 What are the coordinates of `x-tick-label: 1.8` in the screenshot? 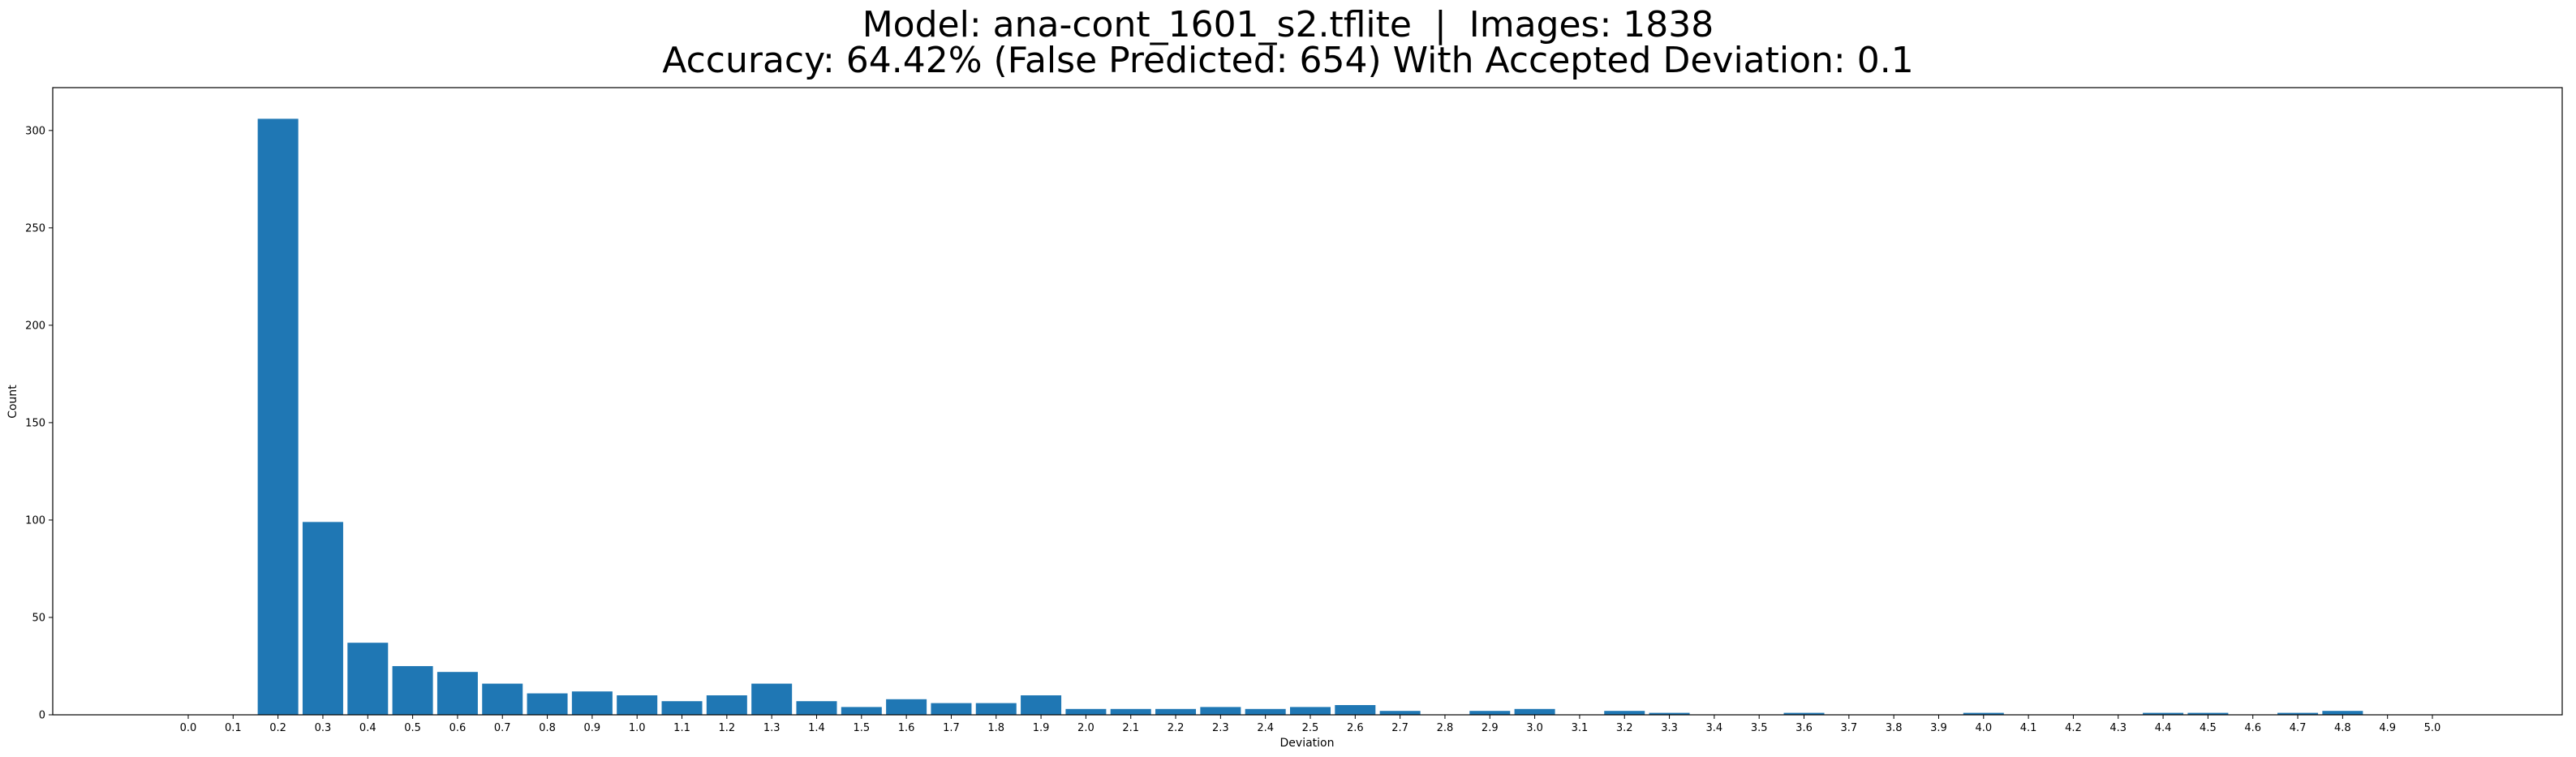 It's located at (995, 728).